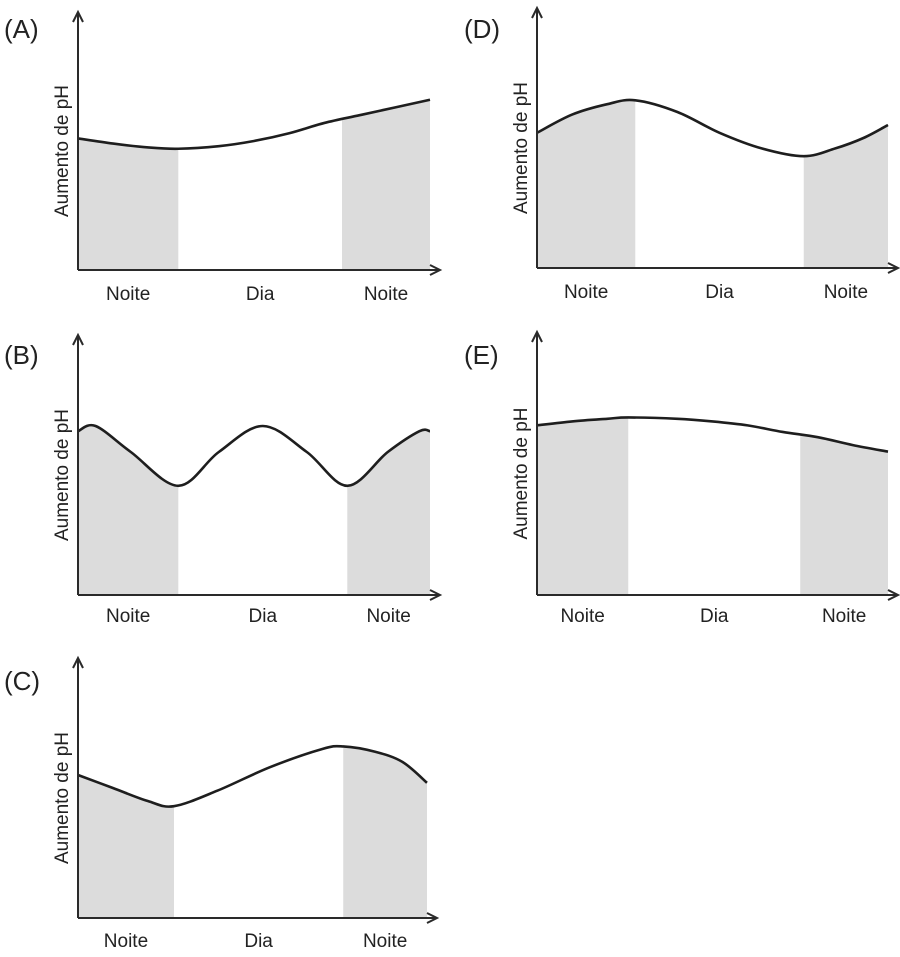 The width and height of the screenshot is (900, 957). I want to click on panel-letter: (A), so click(21, 29).